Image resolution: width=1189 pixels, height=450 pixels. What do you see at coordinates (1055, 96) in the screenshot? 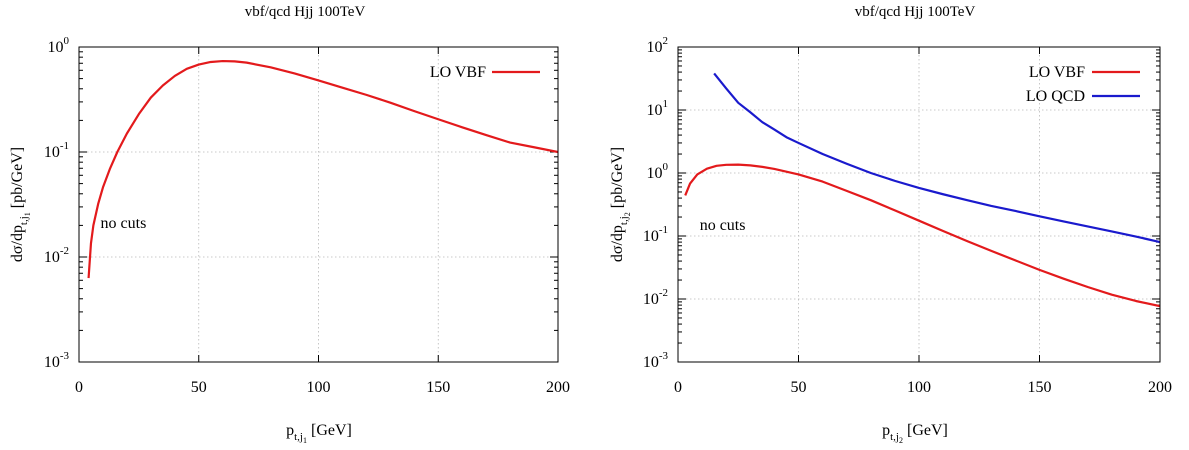
I see `legend-entry-label: LO QCD` at bounding box center [1055, 96].